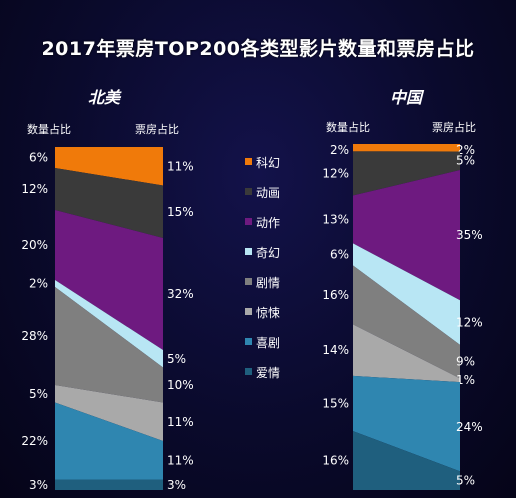 The width and height of the screenshot is (516, 498). I want to click on box-office-share-label: 35%, so click(469, 235).